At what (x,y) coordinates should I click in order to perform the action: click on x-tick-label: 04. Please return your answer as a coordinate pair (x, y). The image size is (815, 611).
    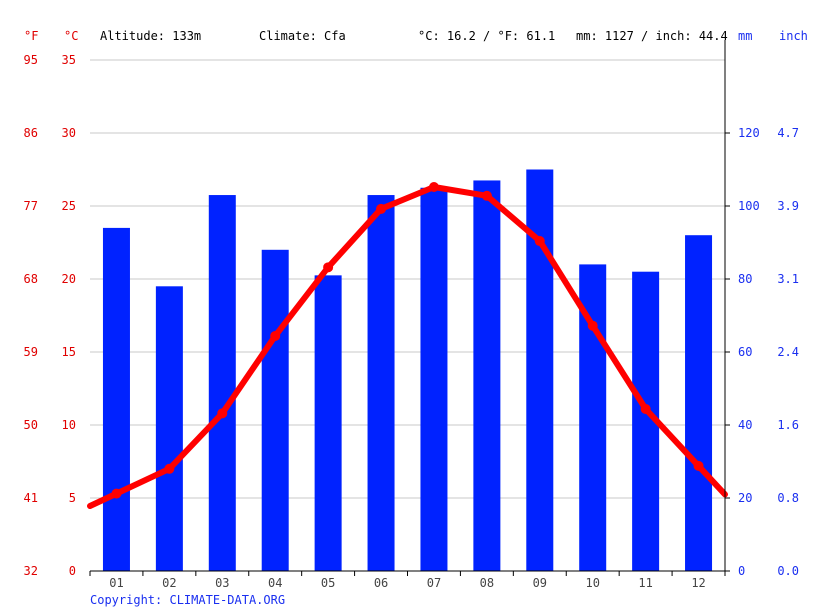
    Looking at the image, I should click on (275, 583).